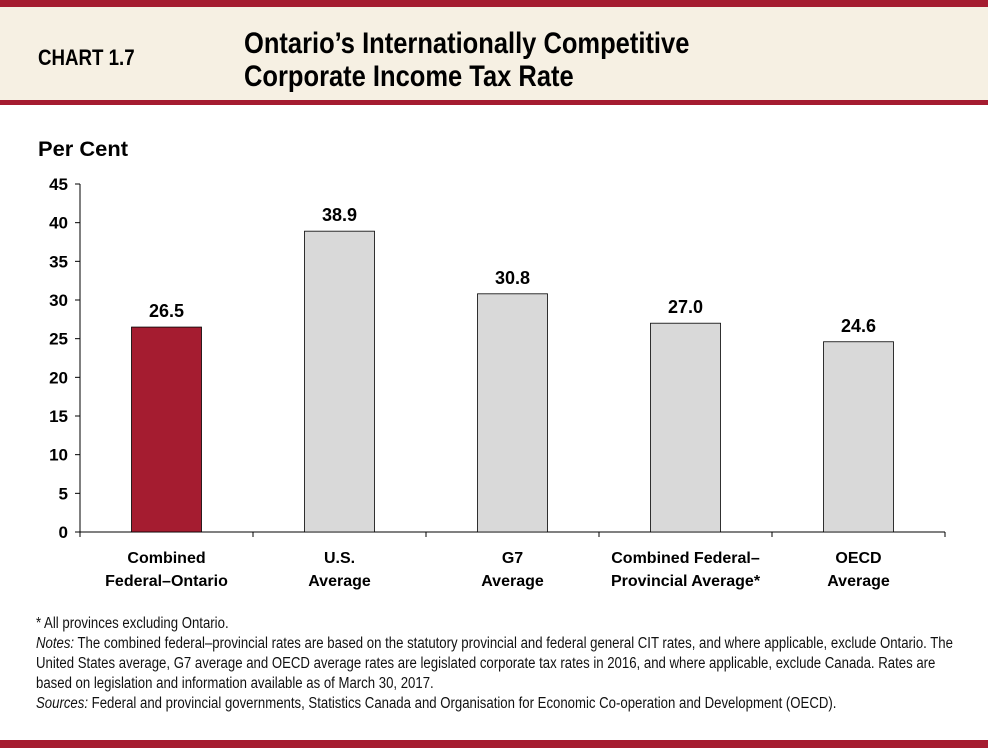  I want to click on header-rule, so click(494, 102).